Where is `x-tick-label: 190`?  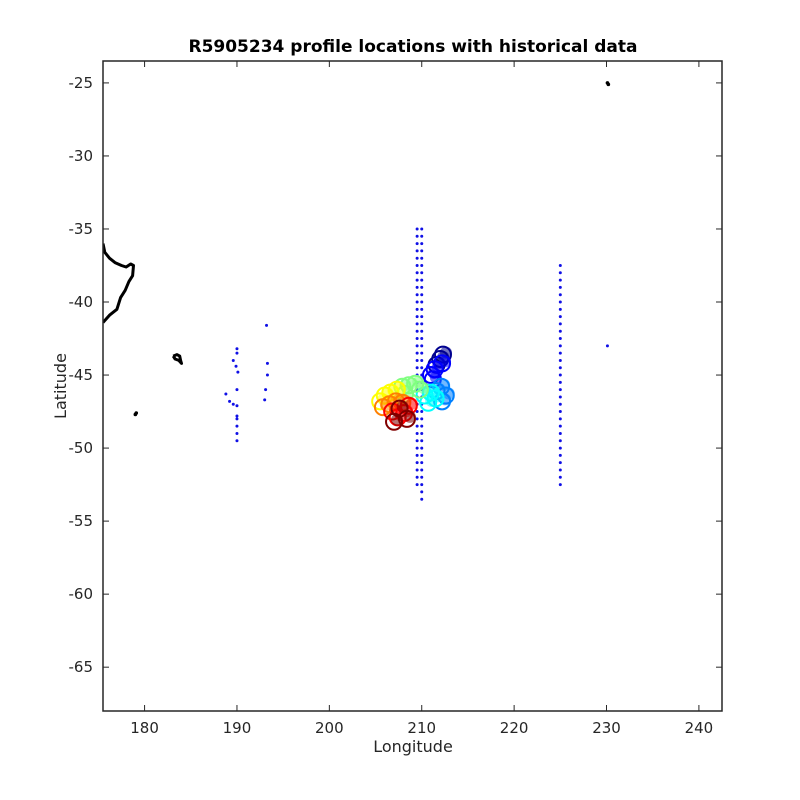
x-tick-label: 190 is located at coordinates (237, 728).